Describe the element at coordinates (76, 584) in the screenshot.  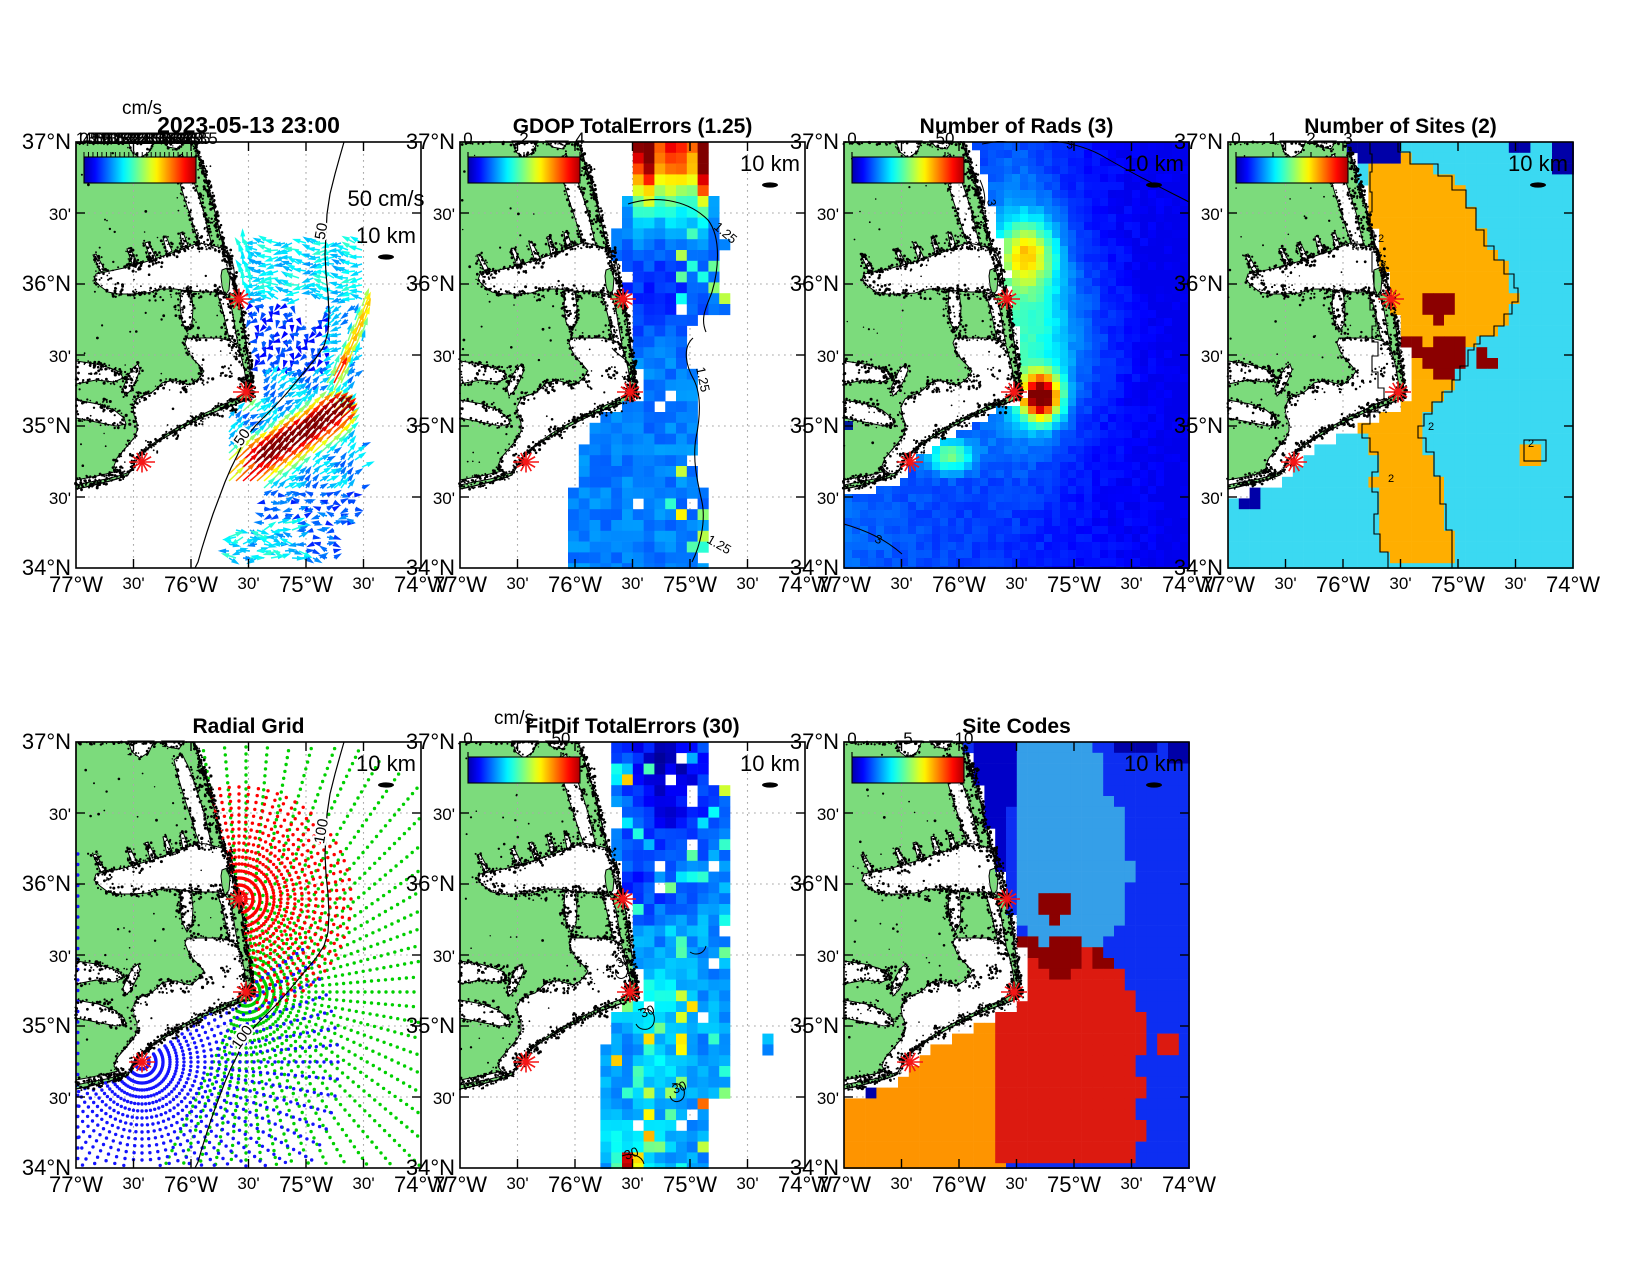
I see `svg-text: 77°W` at that location.